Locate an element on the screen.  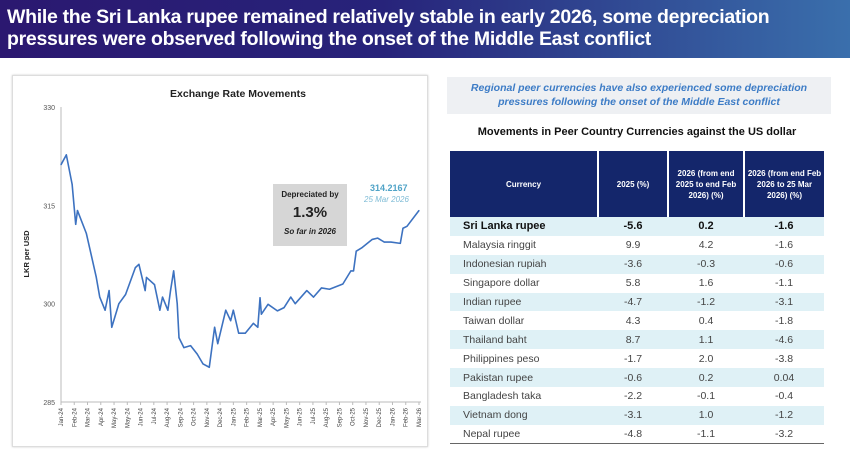
last-date-label: 25 Mar 2026 is located at coordinates (386, 199).